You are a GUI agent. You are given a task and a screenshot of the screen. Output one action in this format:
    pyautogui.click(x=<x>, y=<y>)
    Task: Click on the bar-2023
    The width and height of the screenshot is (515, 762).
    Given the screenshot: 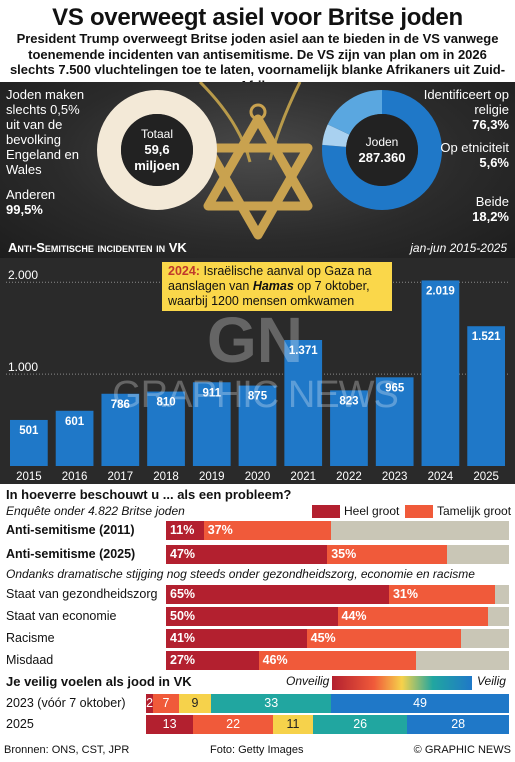 What is the action you would take?
    pyautogui.click(x=394, y=421)
    